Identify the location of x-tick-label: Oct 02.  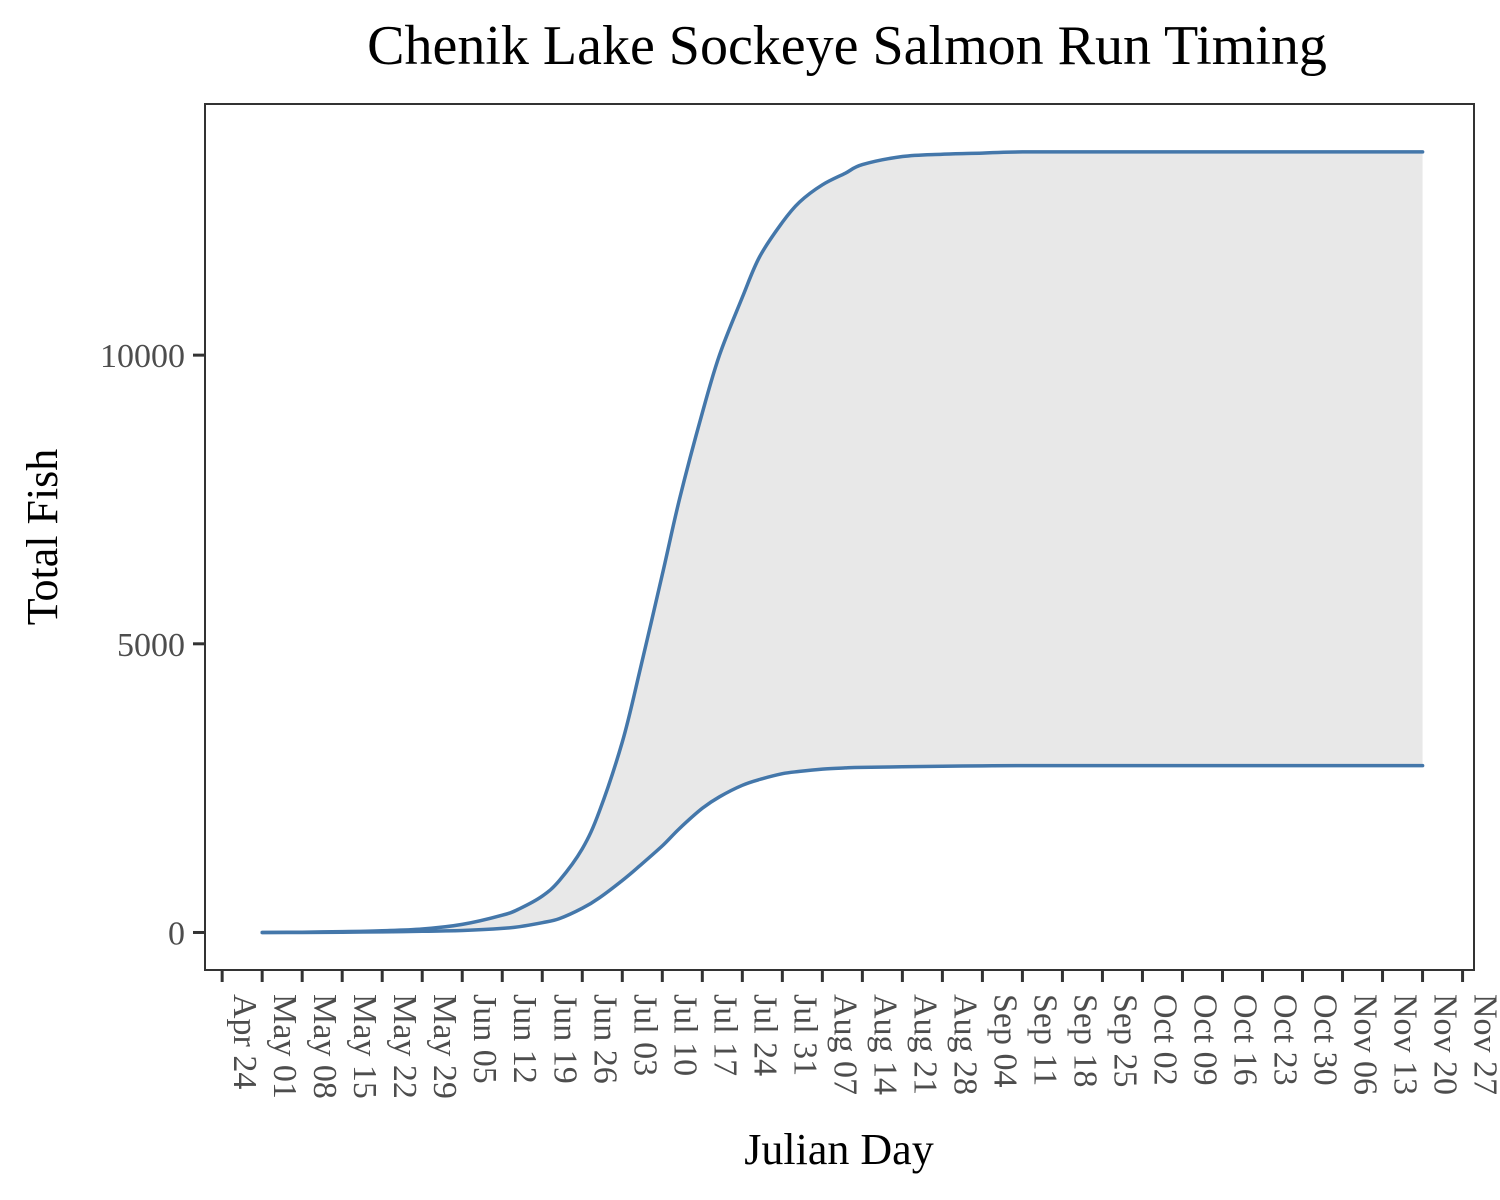
(1165, 1040).